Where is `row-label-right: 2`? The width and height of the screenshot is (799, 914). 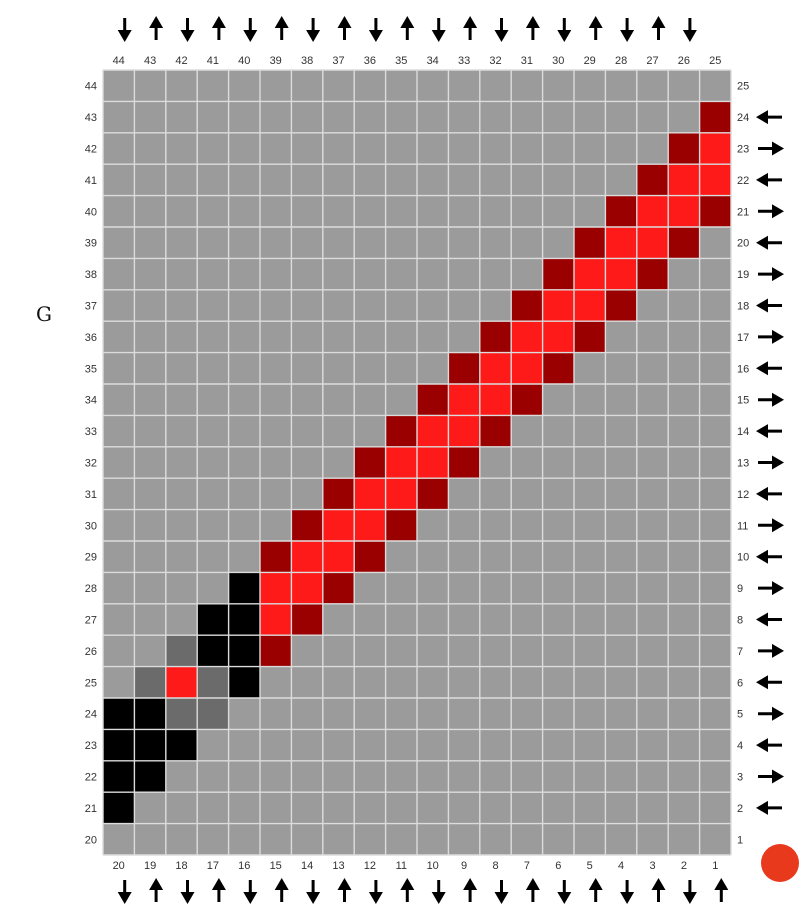
row-label-right: 2 is located at coordinates (740, 809).